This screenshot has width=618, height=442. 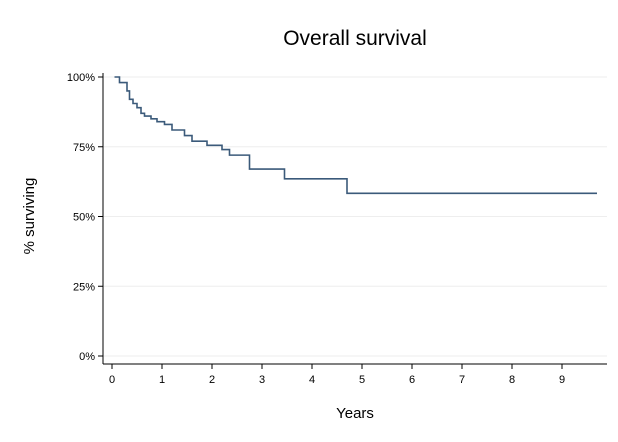 What do you see at coordinates (81, 78) in the screenshot?
I see `y-tick-label-4: 100%` at bounding box center [81, 78].